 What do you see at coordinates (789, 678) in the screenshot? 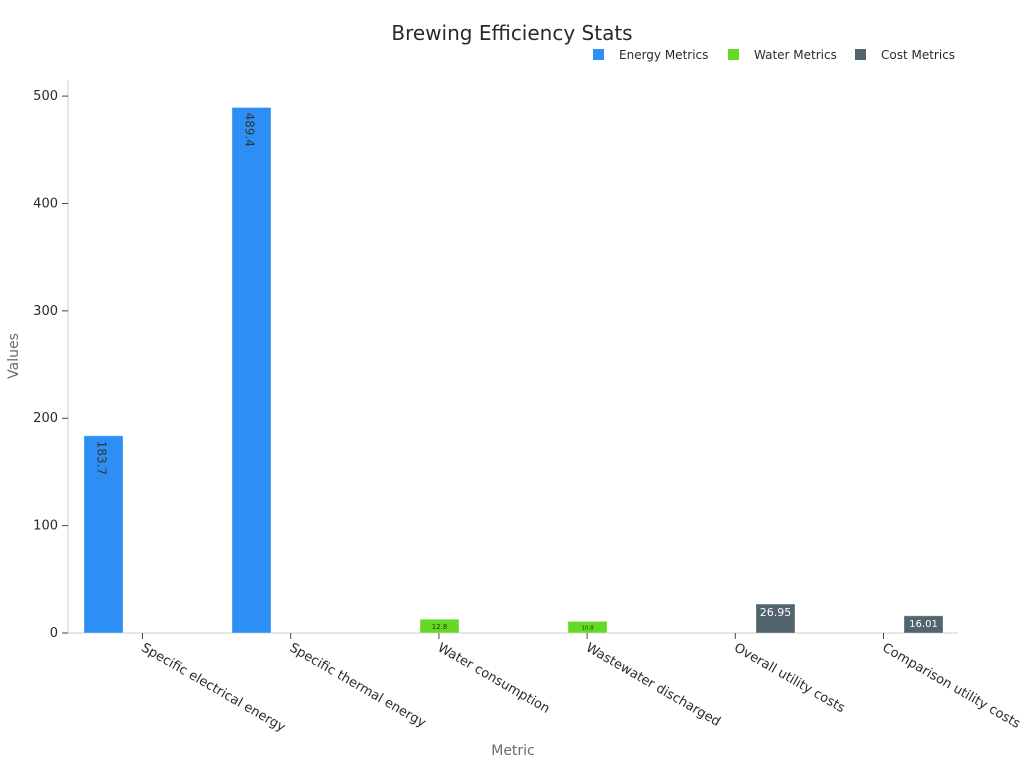
I see `x-tick-label: Overall utility costs` at bounding box center [789, 678].